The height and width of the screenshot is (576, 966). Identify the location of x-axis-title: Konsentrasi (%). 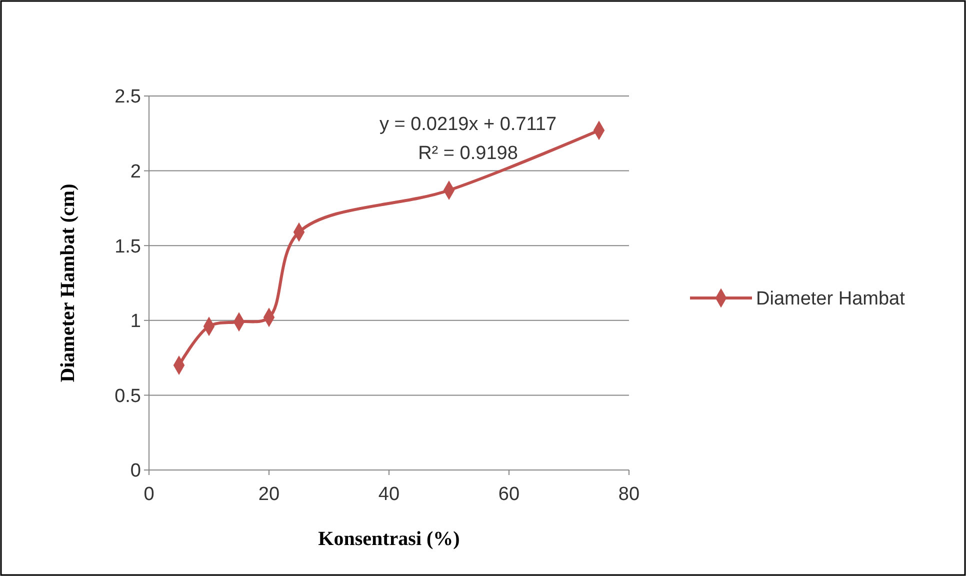
(389, 539).